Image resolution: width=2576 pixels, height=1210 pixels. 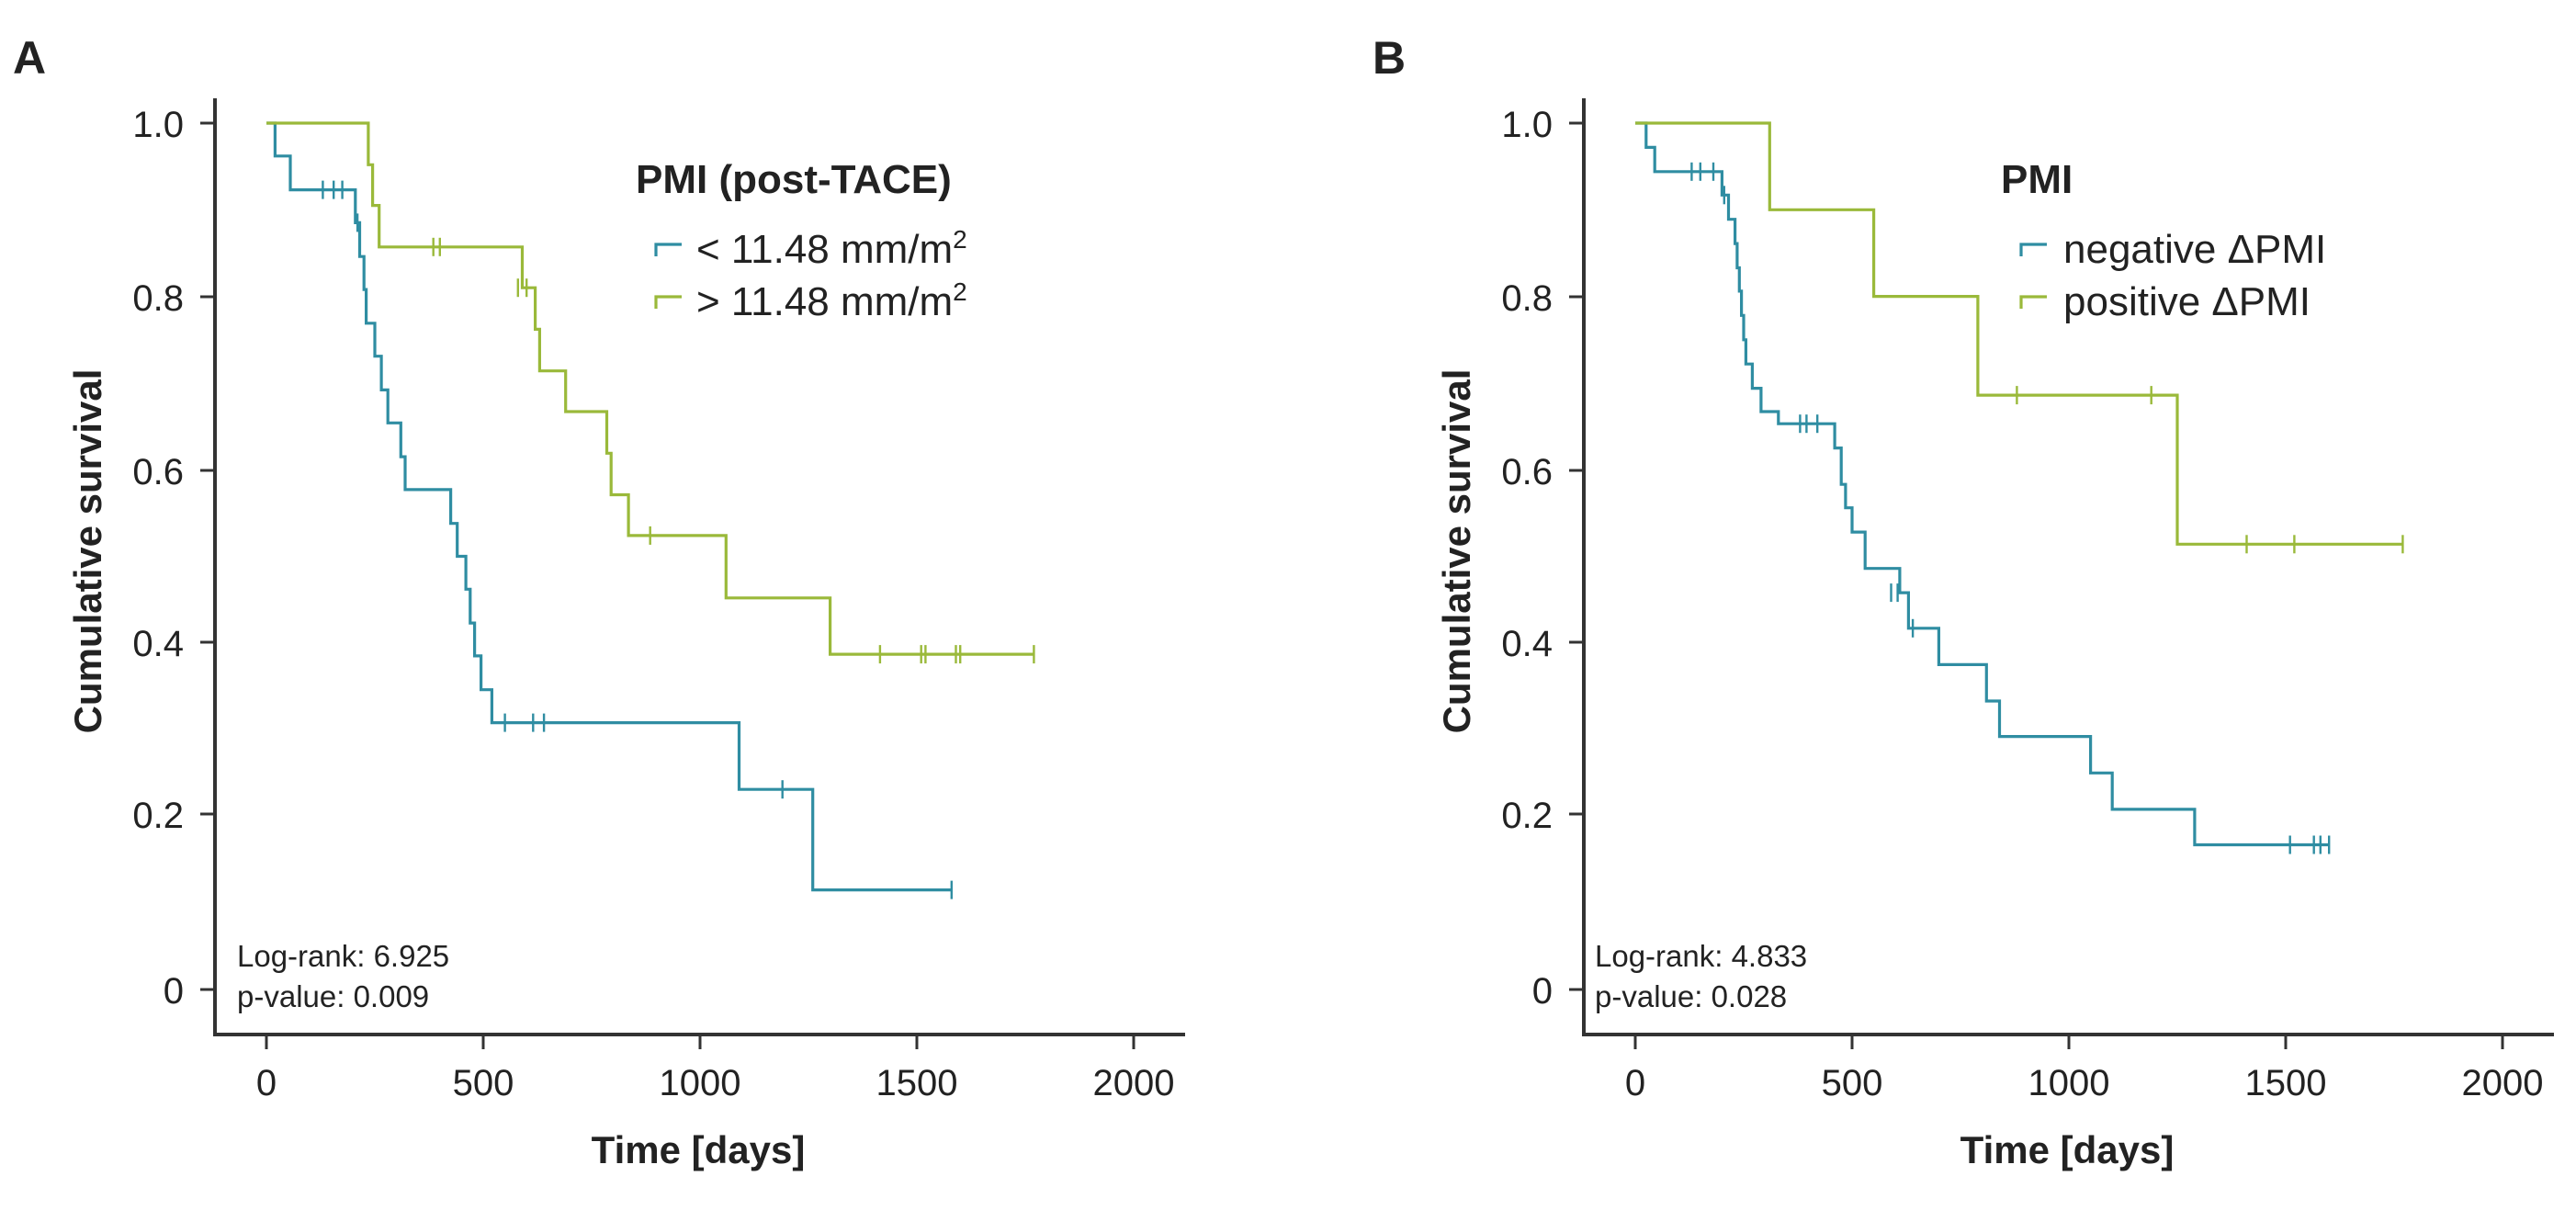 What do you see at coordinates (831, 248) in the screenshot?
I see `legend-label-a-low-pmi: < 11.48 mm/m2` at bounding box center [831, 248].